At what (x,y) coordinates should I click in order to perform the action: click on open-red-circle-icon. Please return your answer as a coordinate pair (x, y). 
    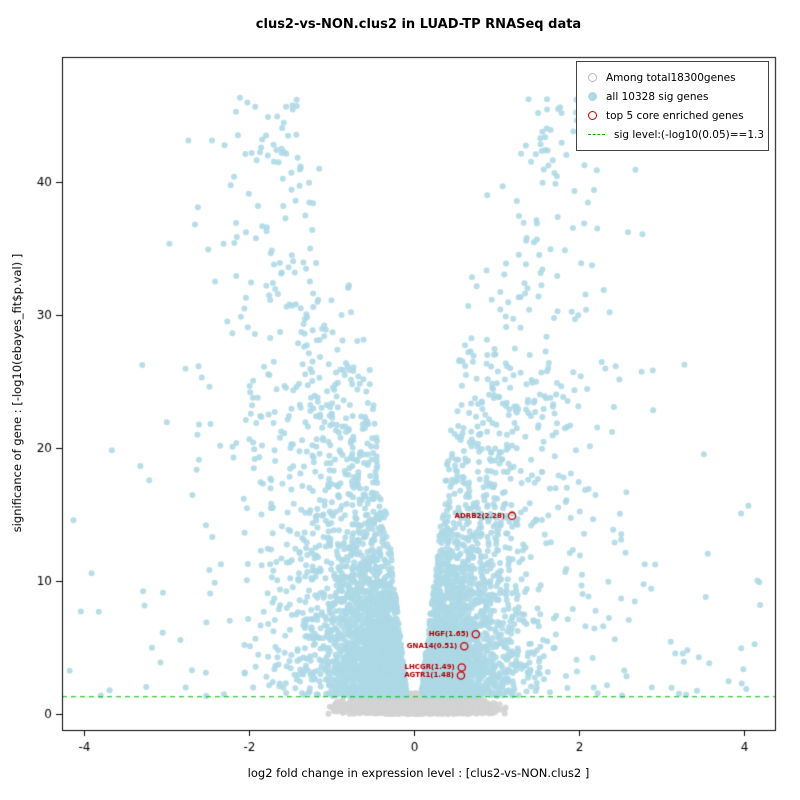
    Looking at the image, I should click on (592, 115).